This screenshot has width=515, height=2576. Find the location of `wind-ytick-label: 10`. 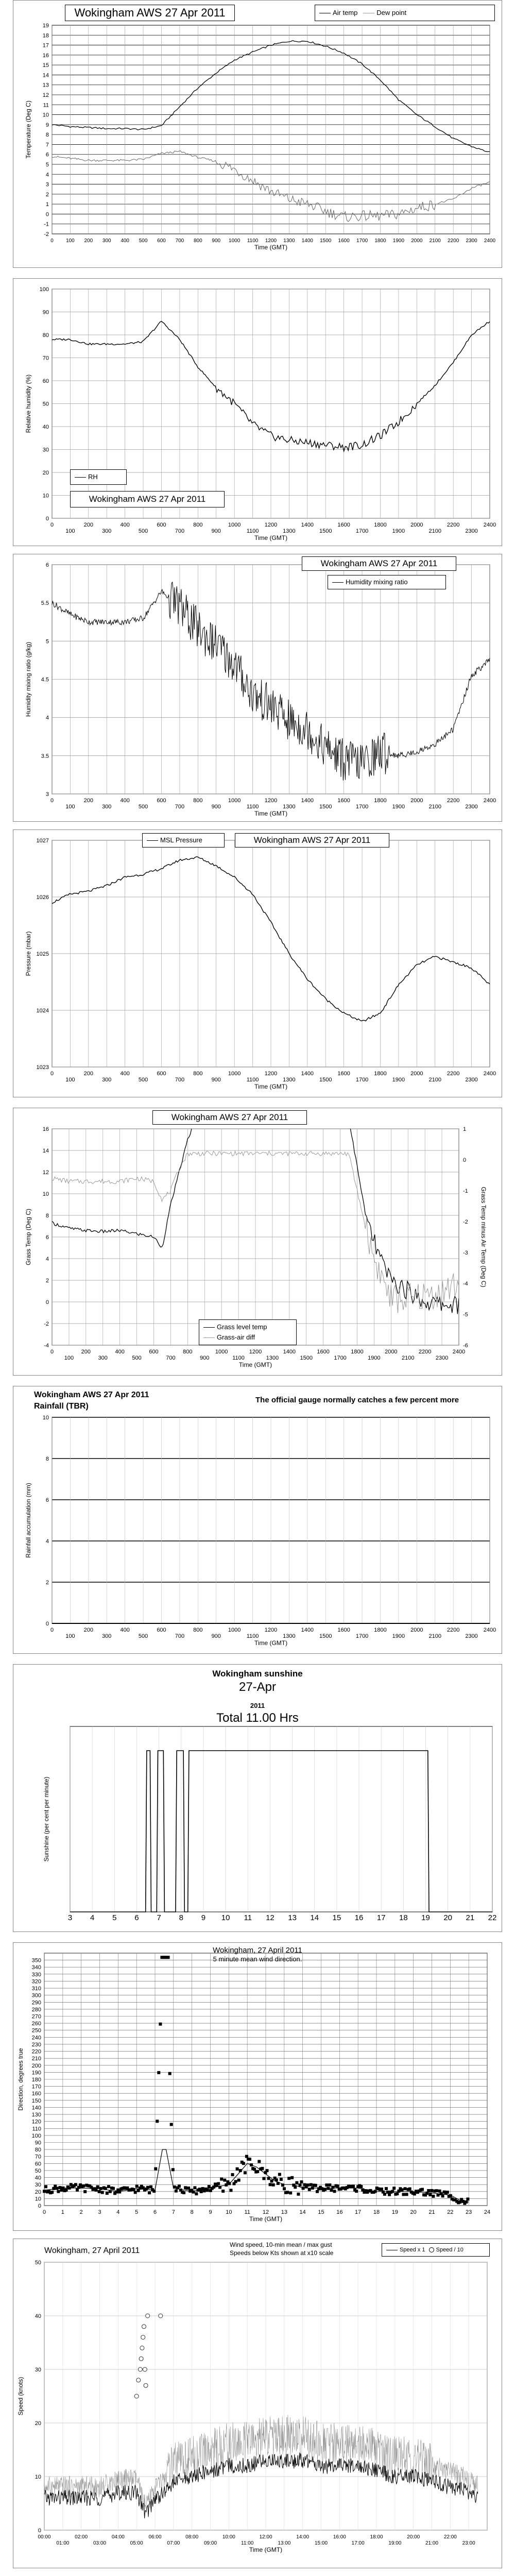

wind-ytick-label: 10 is located at coordinates (38, 2477).